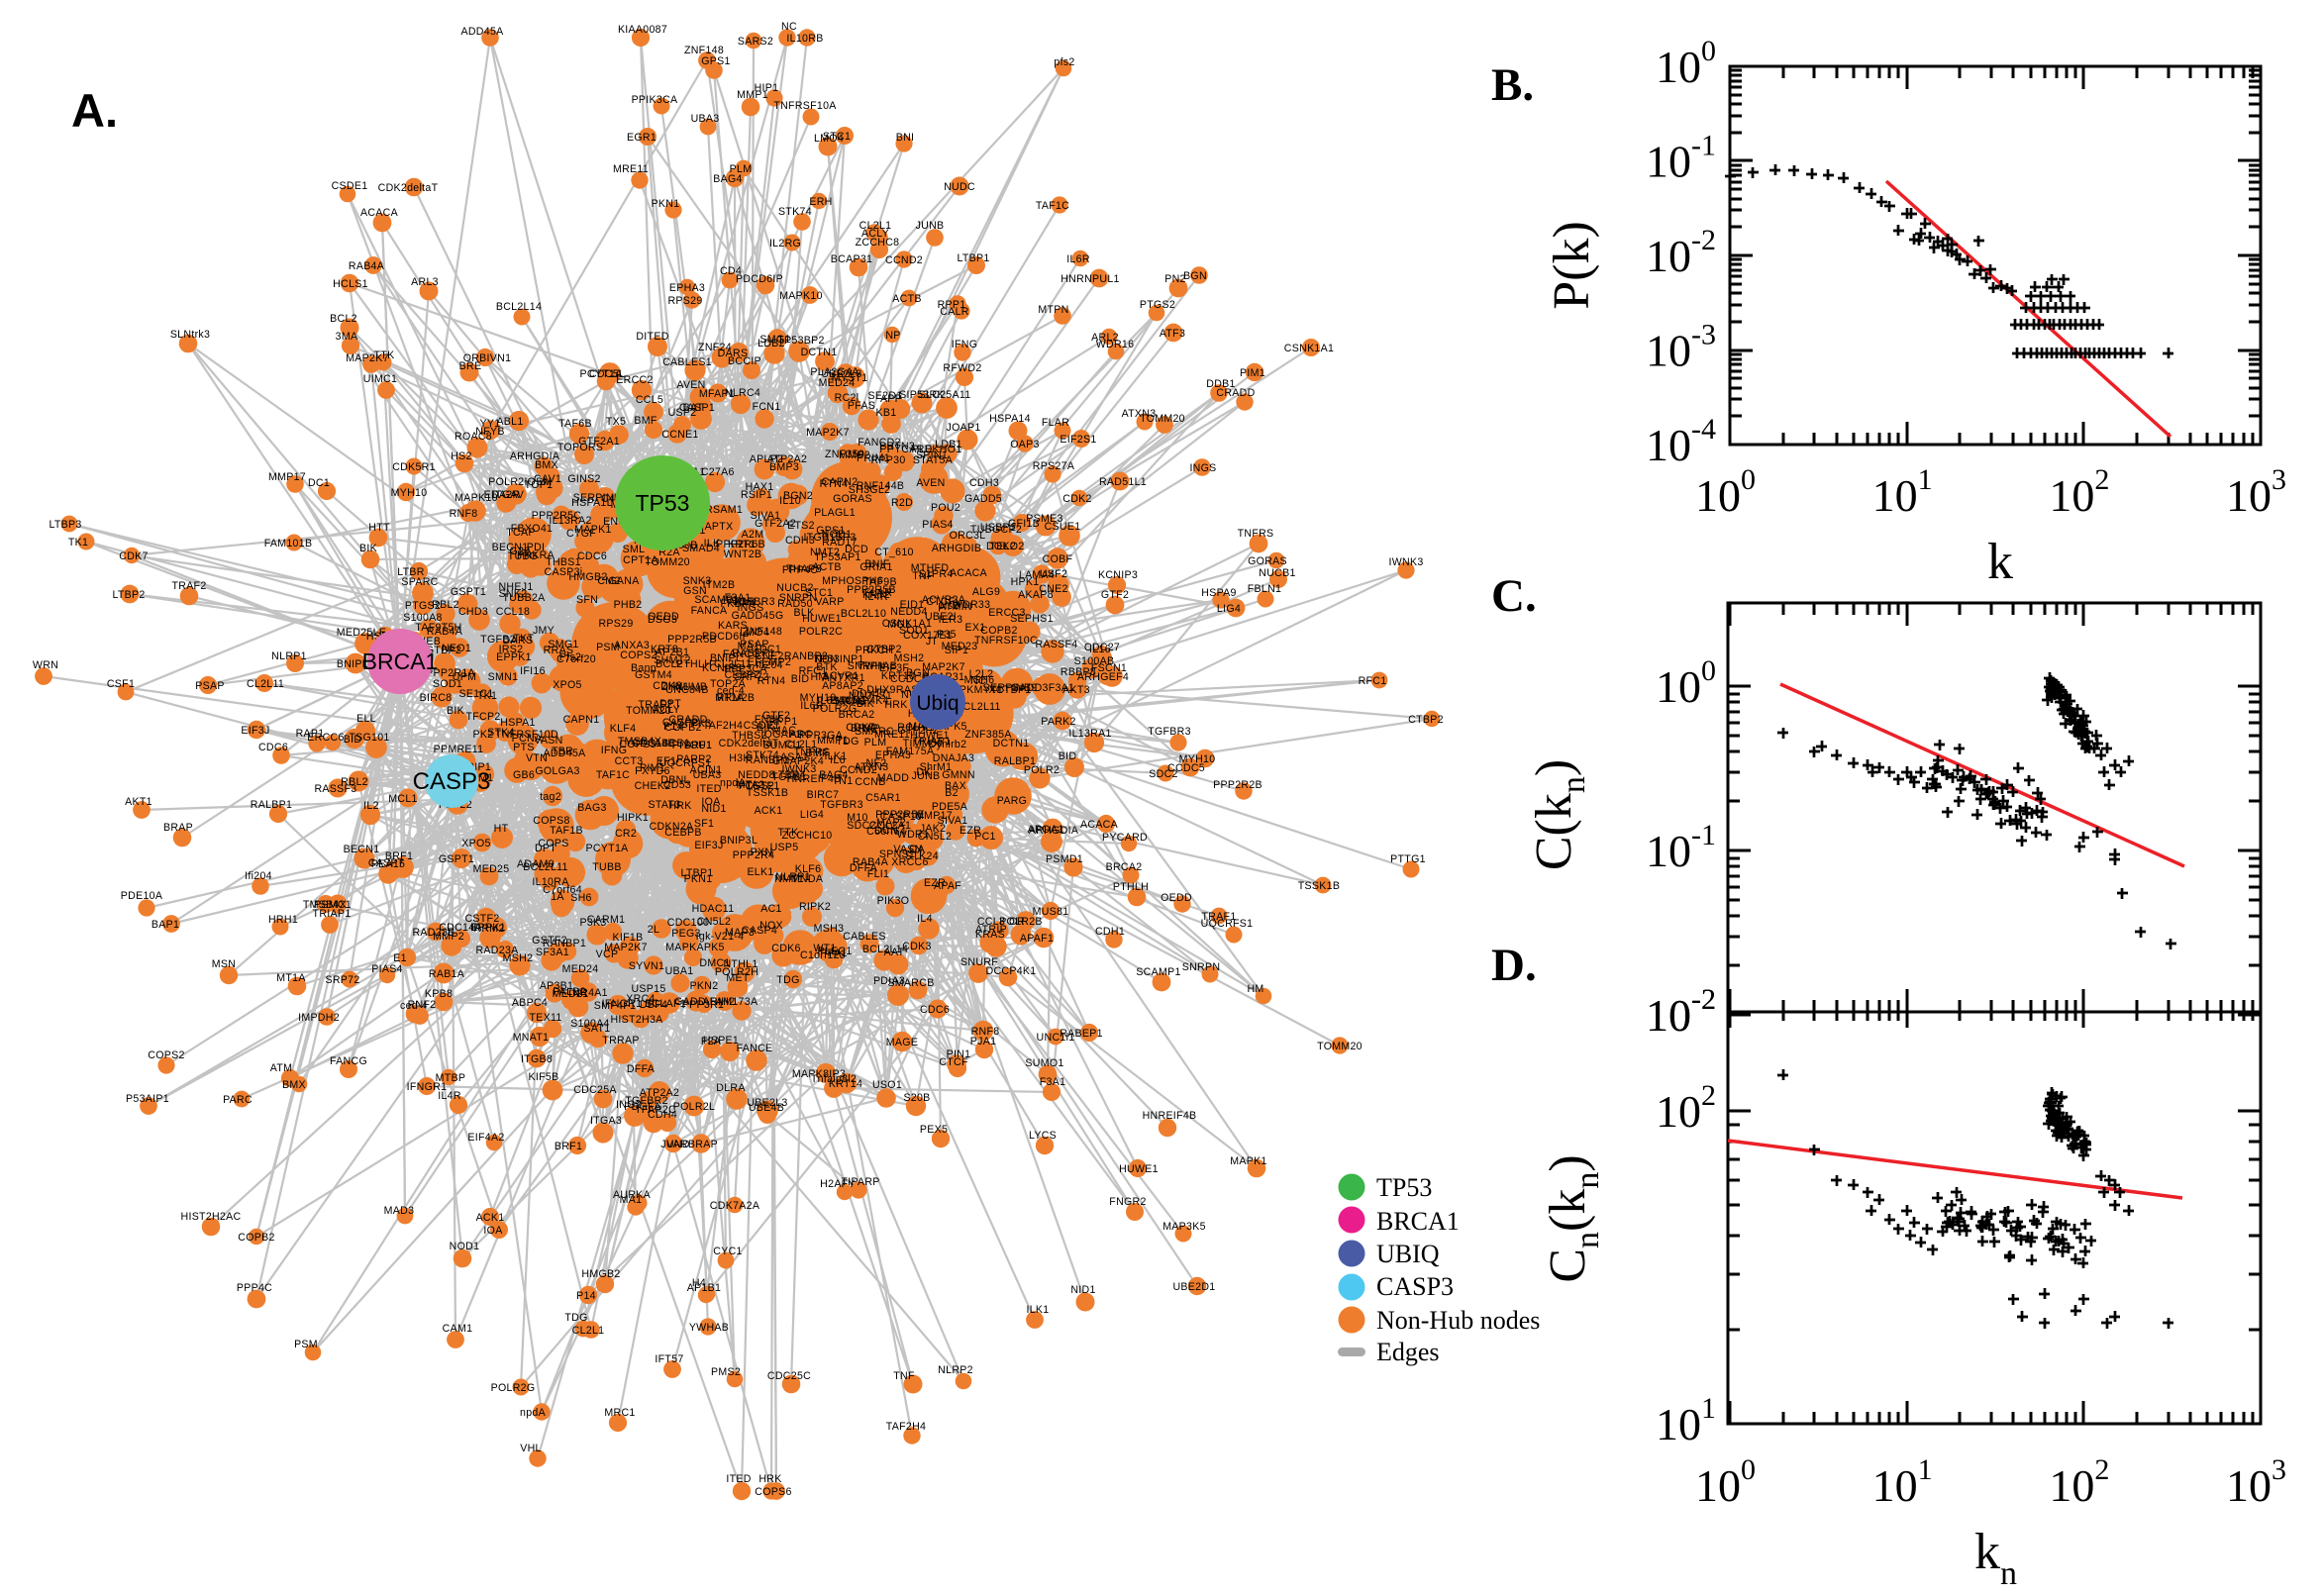  I want to click on svg-text: EX1, so click(976, 628).